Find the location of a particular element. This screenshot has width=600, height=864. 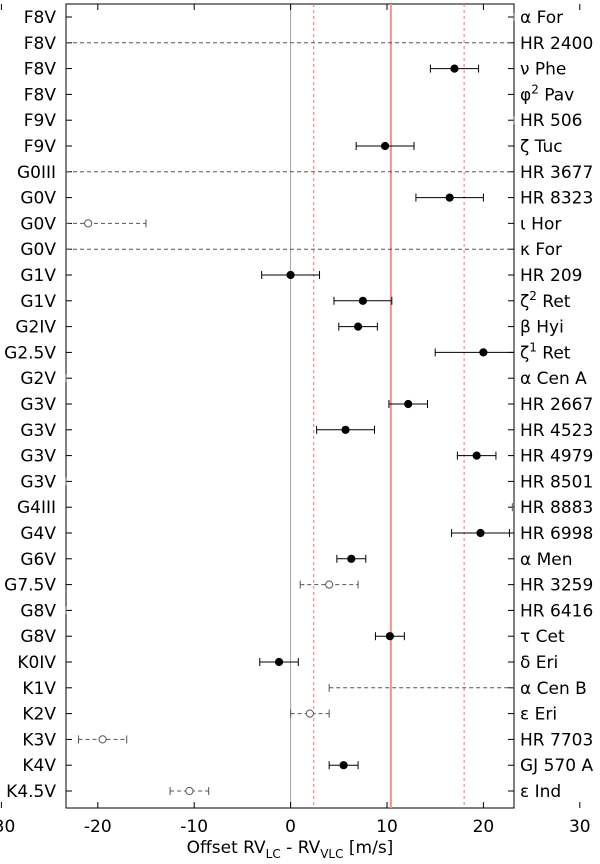

data-row: G4V HR 6998 is located at coordinates (306, 534).